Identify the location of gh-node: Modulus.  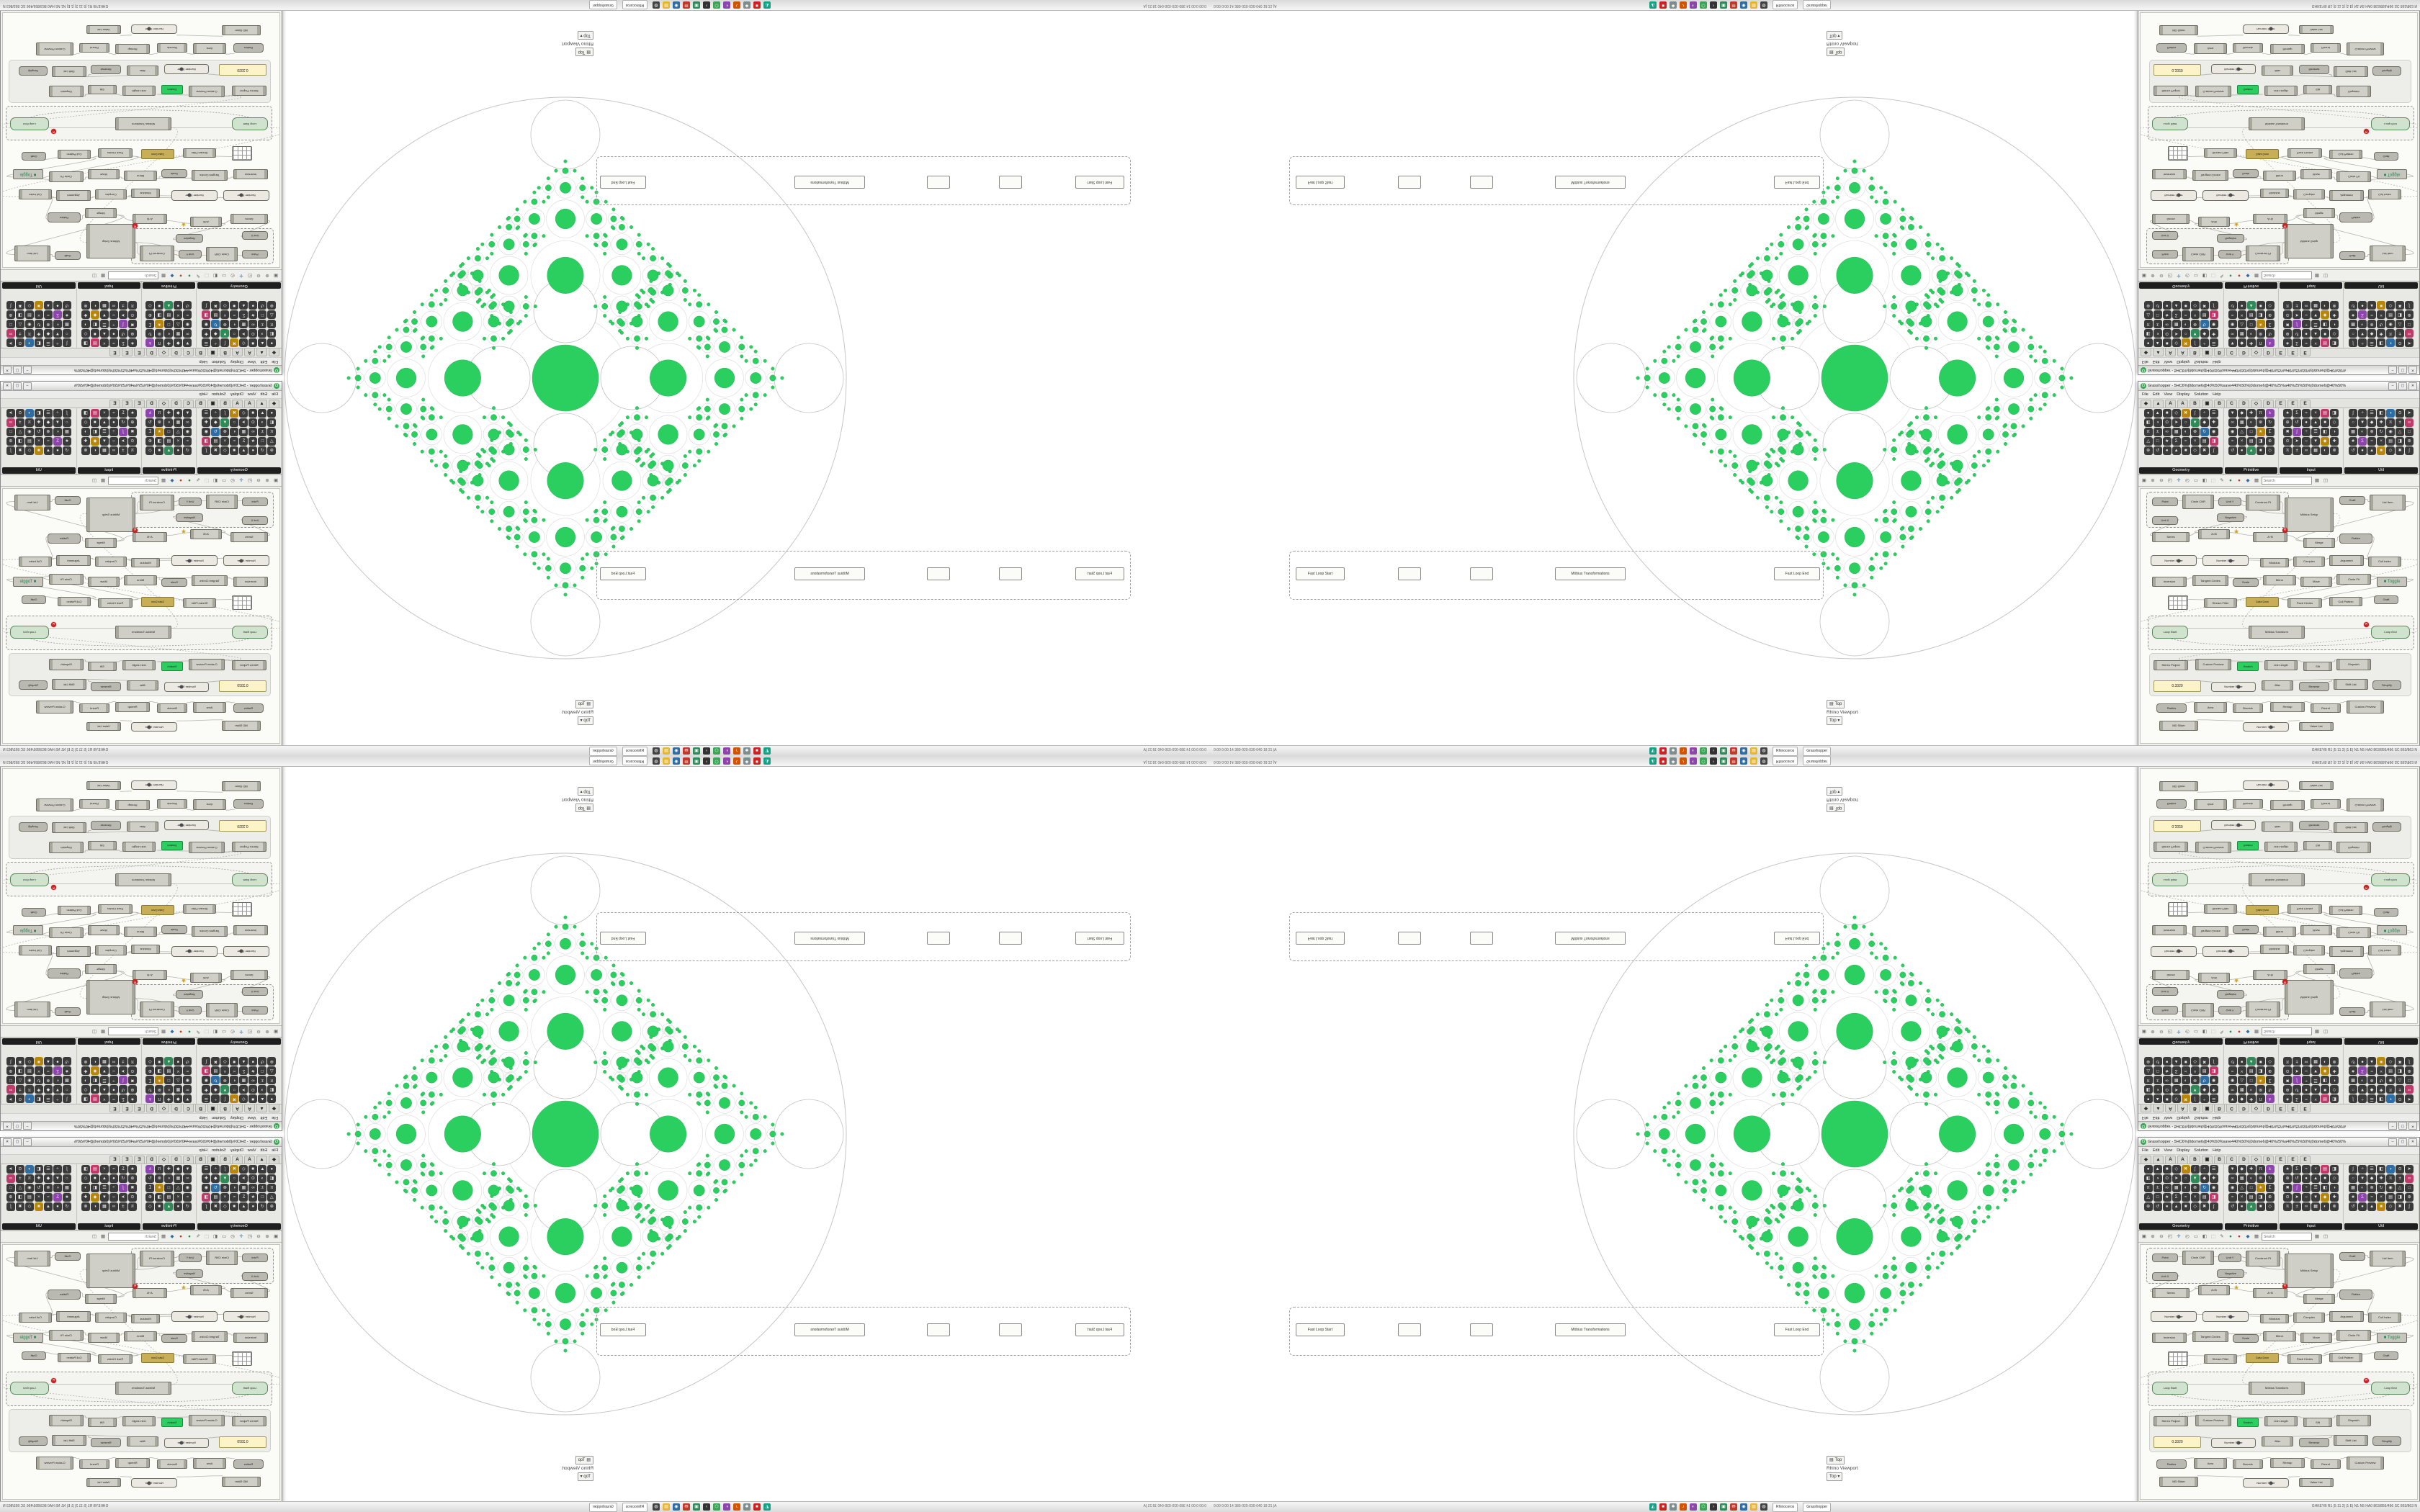
(2274, 193).